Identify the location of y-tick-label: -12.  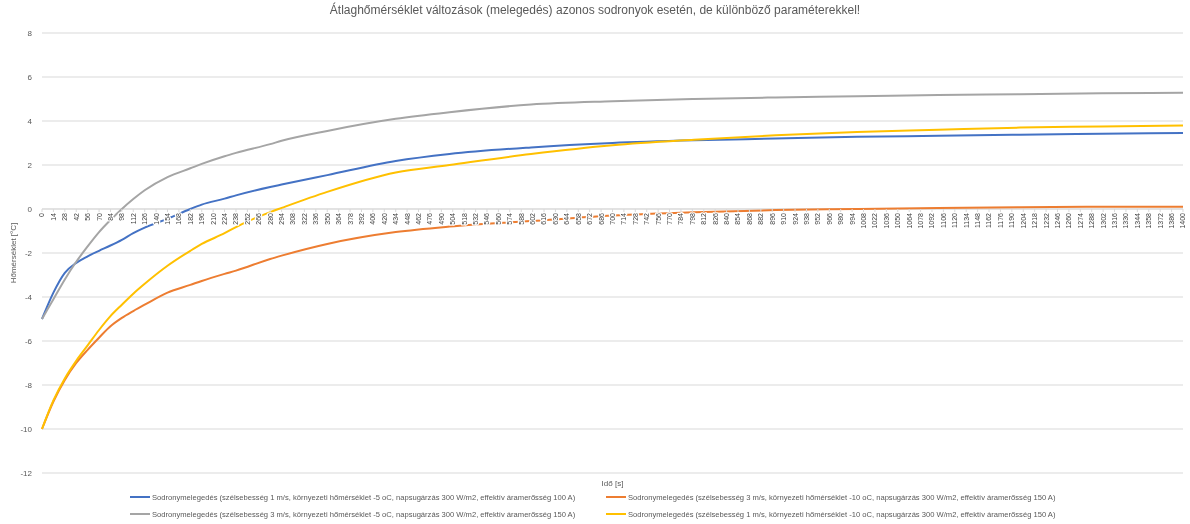
(26, 473).